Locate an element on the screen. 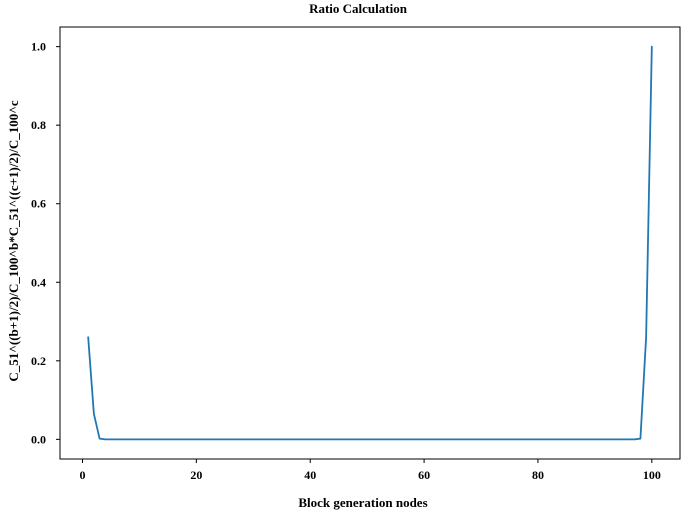 The image size is (688, 512). y-tick-label: 0.4 is located at coordinates (38, 282).